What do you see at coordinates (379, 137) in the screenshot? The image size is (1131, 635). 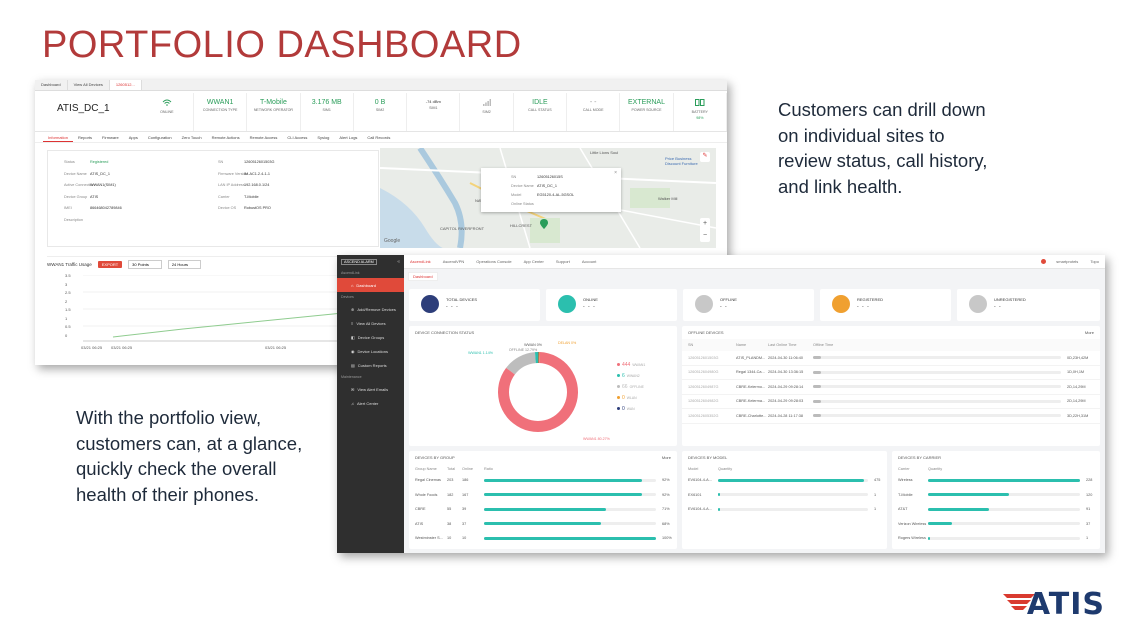 I see `subtab-call-records: Call Records` at bounding box center [379, 137].